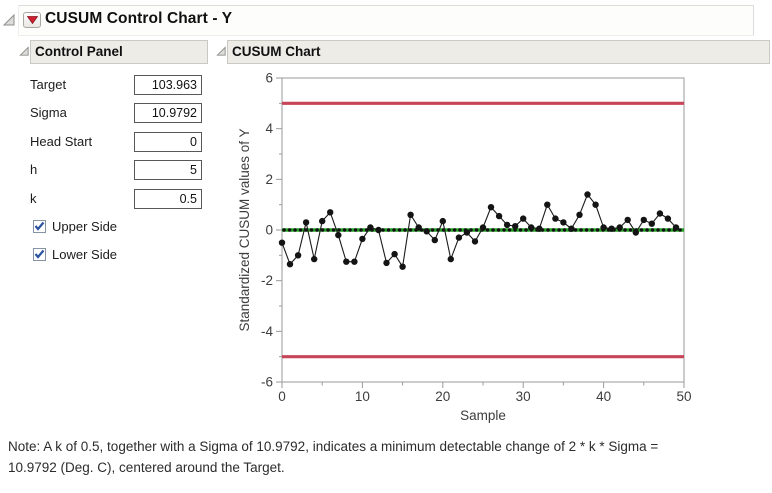 The width and height of the screenshot is (772, 493). What do you see at coordinates (362, 396) in the screenshot?
I see `x-tick-label: 10` at bounding box center [362, 396].